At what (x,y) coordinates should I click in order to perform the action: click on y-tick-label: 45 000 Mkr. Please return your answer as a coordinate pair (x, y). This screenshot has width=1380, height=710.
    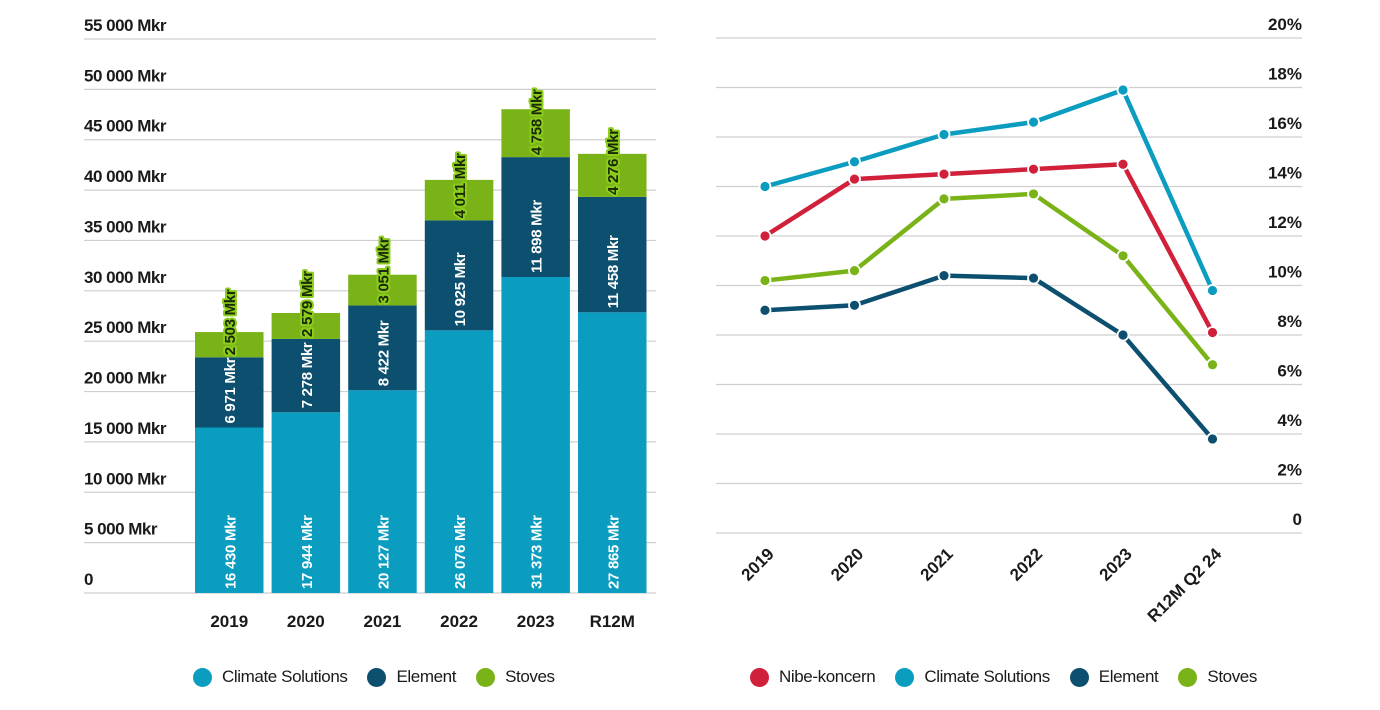
    Looking at the image, I should click on (125, 126).